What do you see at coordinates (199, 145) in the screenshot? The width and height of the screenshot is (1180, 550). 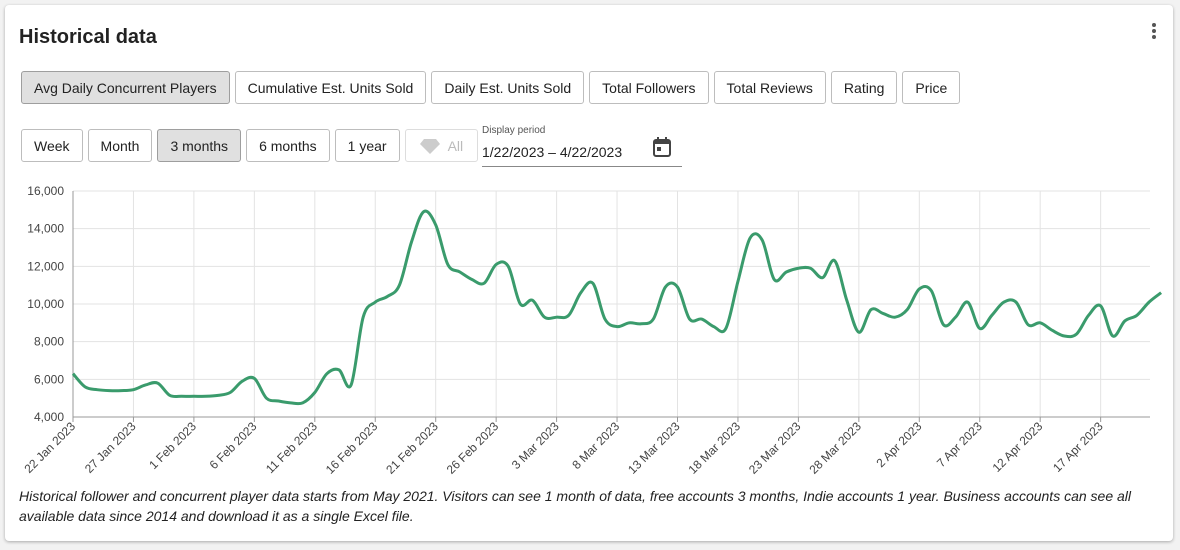 I see `period-button: 3 months` at bounding box center [199, 145].